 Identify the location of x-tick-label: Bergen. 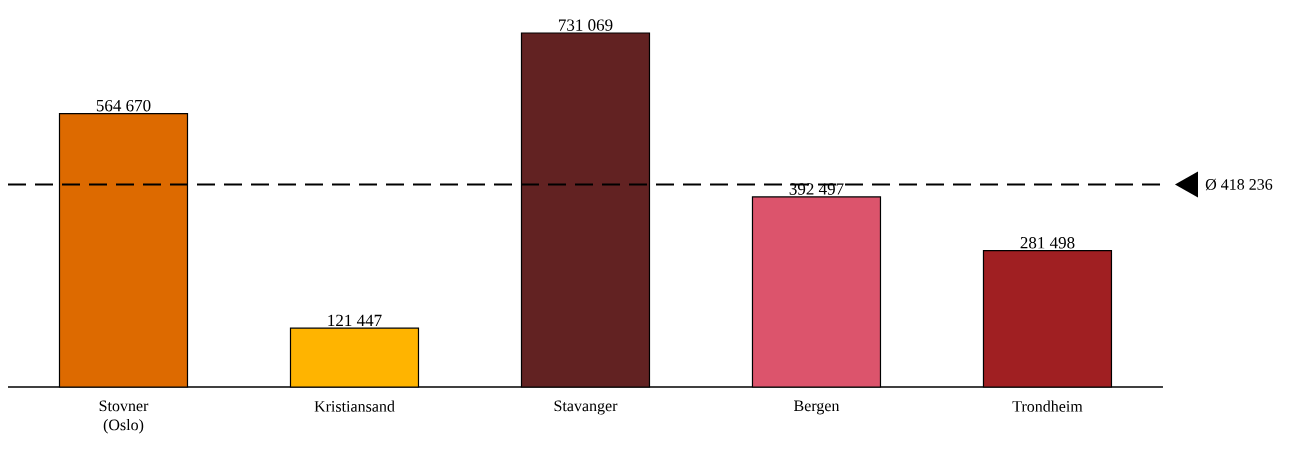
(816, 407).